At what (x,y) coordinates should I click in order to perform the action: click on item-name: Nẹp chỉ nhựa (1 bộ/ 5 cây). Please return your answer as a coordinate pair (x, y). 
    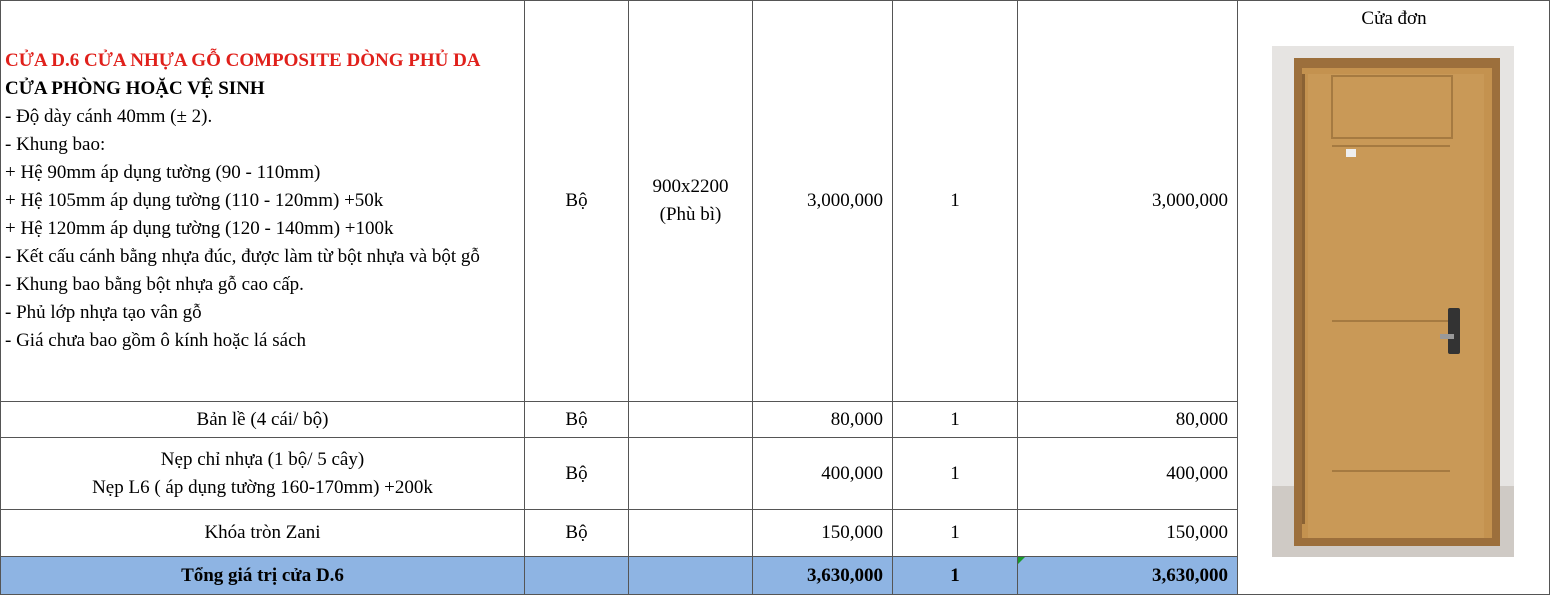
    Looking at the image, I should click on (262, 459).